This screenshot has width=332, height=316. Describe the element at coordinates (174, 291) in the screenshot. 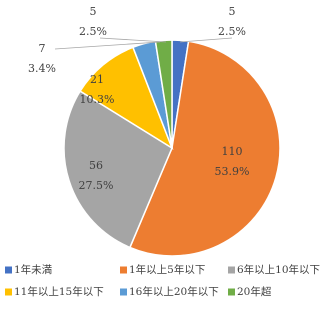

I see `legend-label: 16年以上20年以下` at that location.